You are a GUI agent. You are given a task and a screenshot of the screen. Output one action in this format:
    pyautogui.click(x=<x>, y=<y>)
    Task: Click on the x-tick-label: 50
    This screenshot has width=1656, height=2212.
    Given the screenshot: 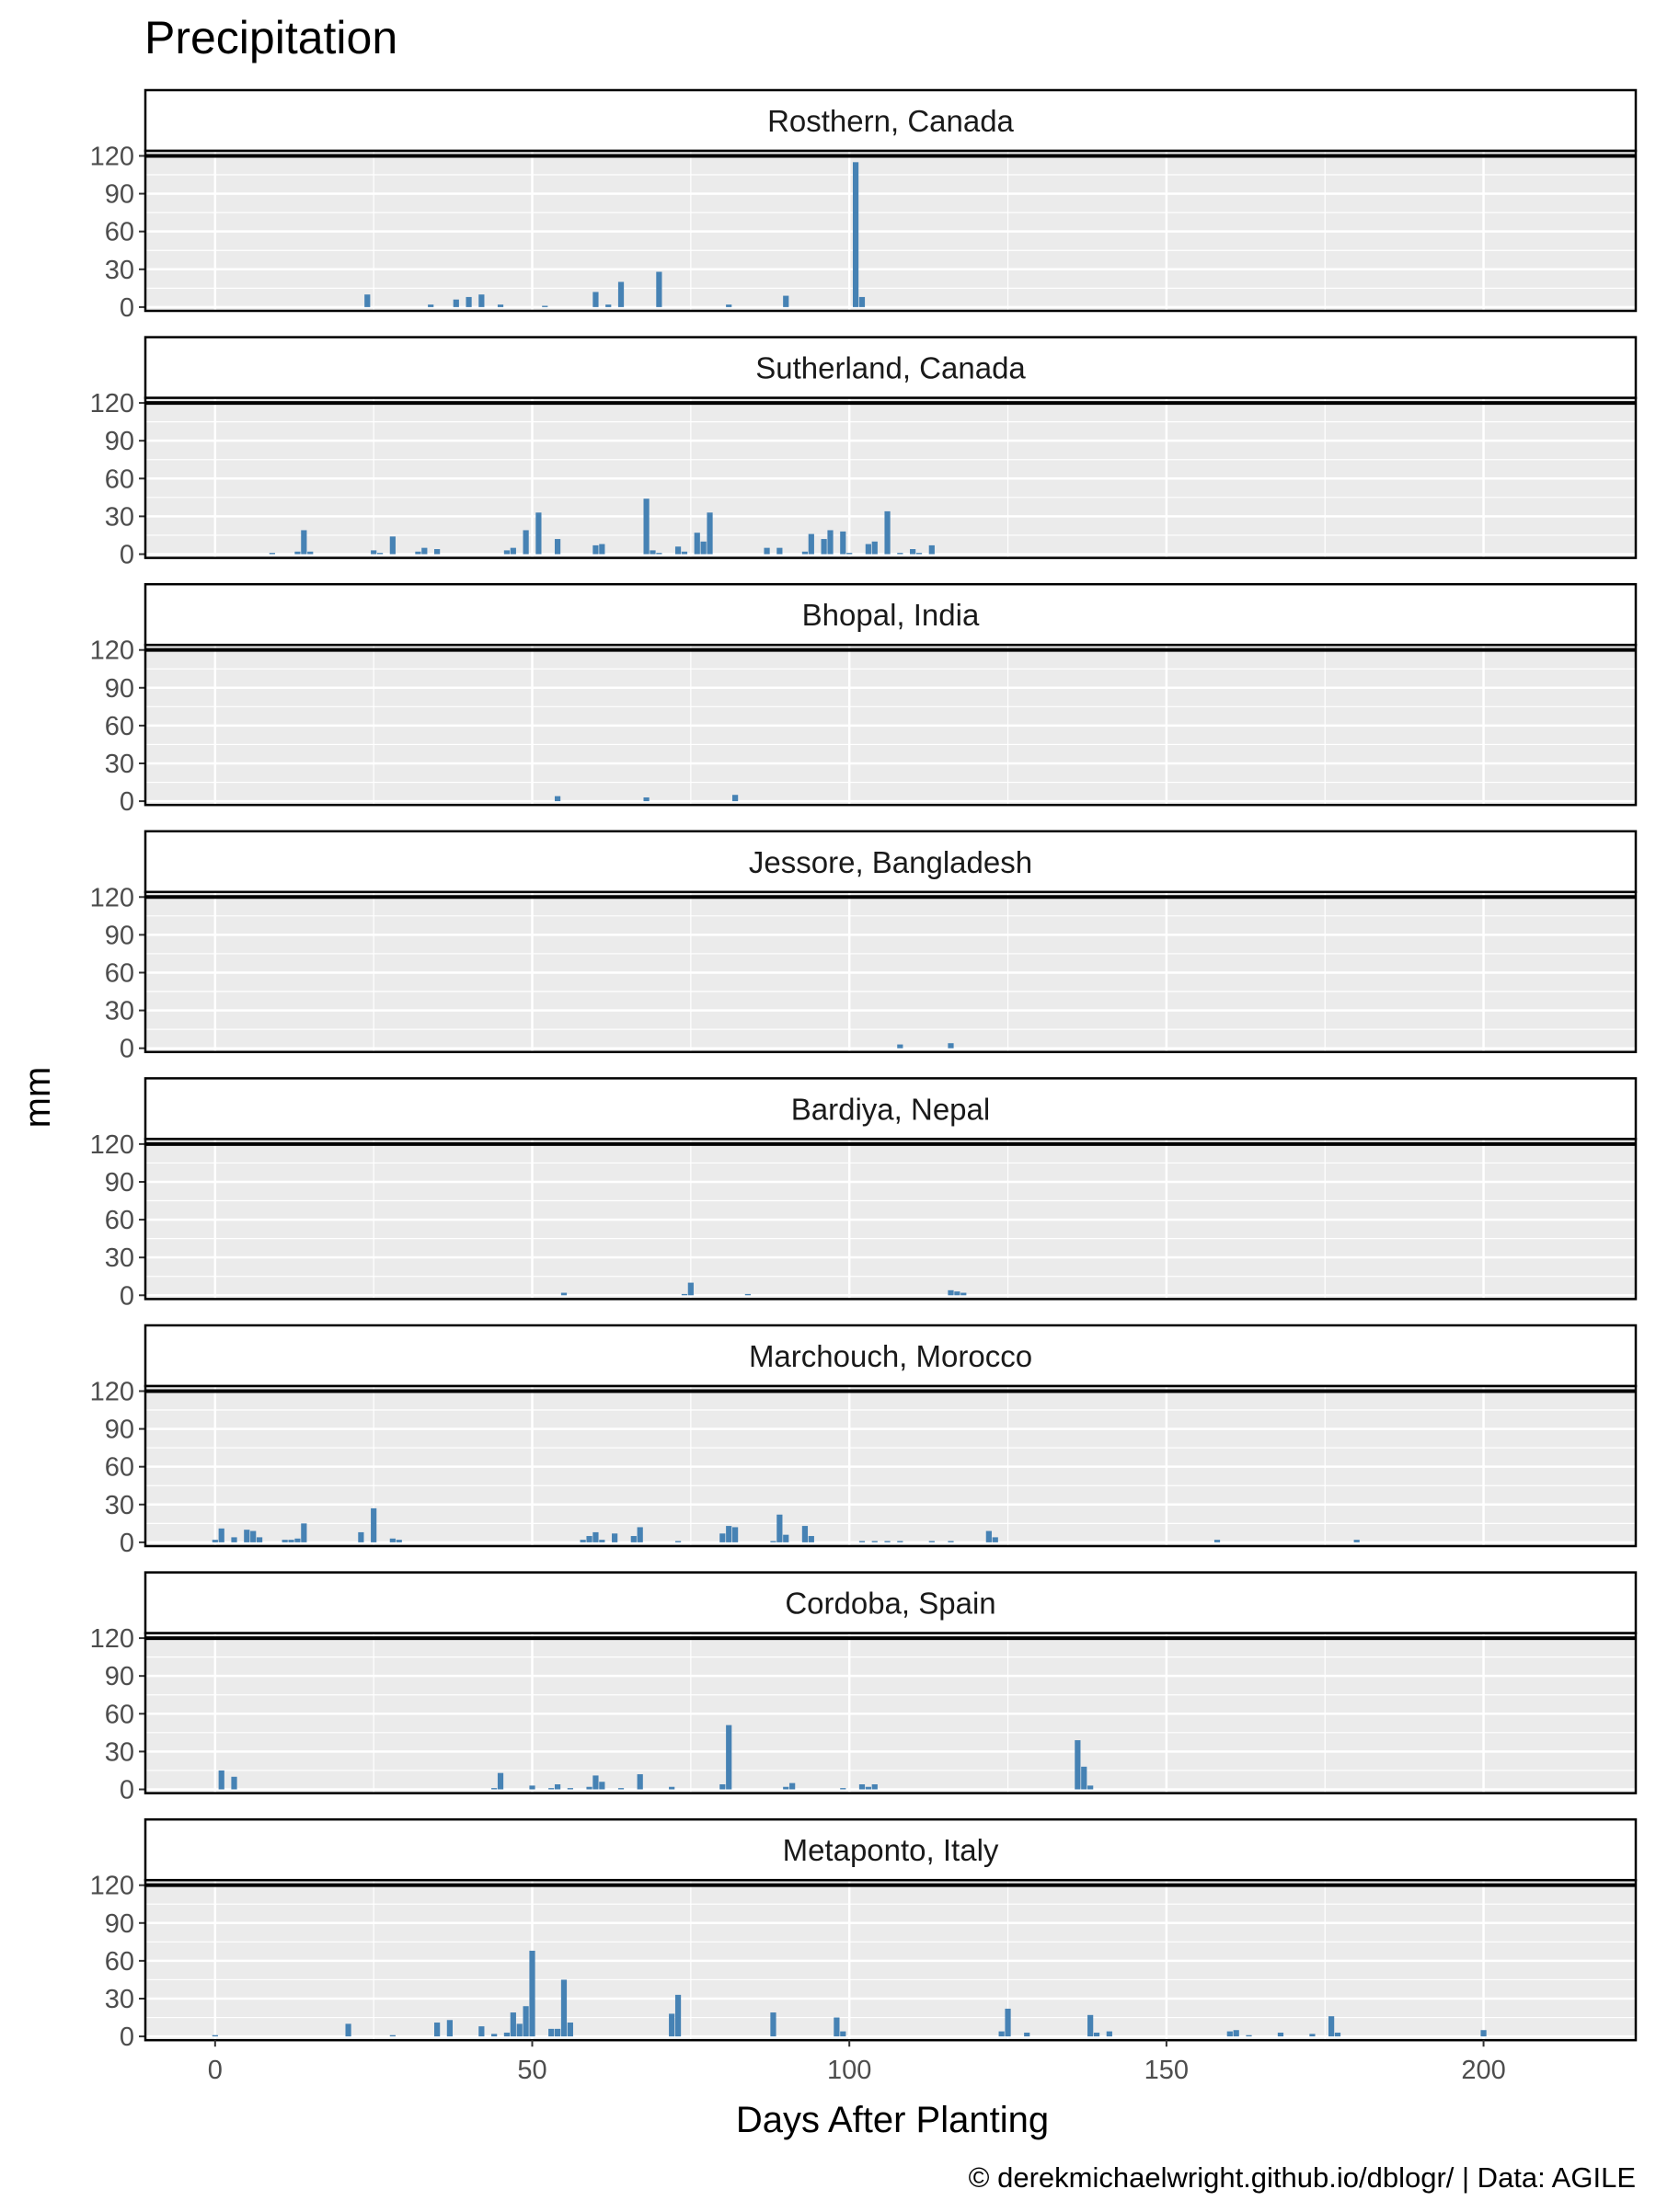 What is the action you would take?
    pyautogui.click(x=531, y=2070)
    